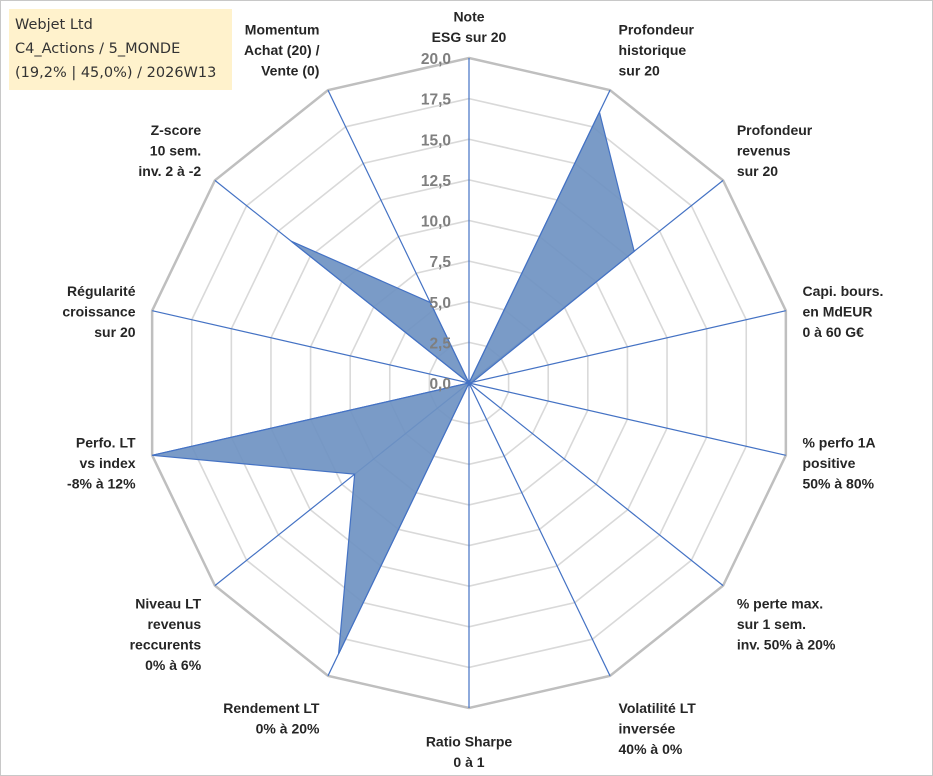  Describe the element at coordinates (173, 665) in the screenshot. I see `axis-label: 0% à 6%` at that location.